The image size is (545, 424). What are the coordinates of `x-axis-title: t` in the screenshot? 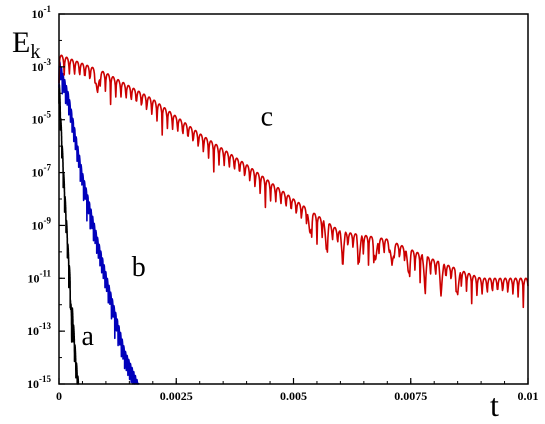 It's located at (494, 405).